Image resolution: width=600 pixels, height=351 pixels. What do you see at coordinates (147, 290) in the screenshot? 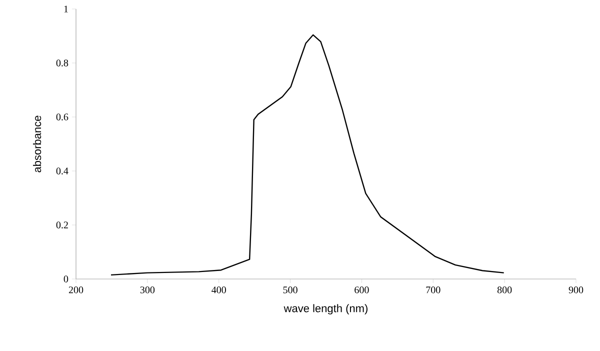
I see `x-tick-label: 300` at bounding box center [147, 290].